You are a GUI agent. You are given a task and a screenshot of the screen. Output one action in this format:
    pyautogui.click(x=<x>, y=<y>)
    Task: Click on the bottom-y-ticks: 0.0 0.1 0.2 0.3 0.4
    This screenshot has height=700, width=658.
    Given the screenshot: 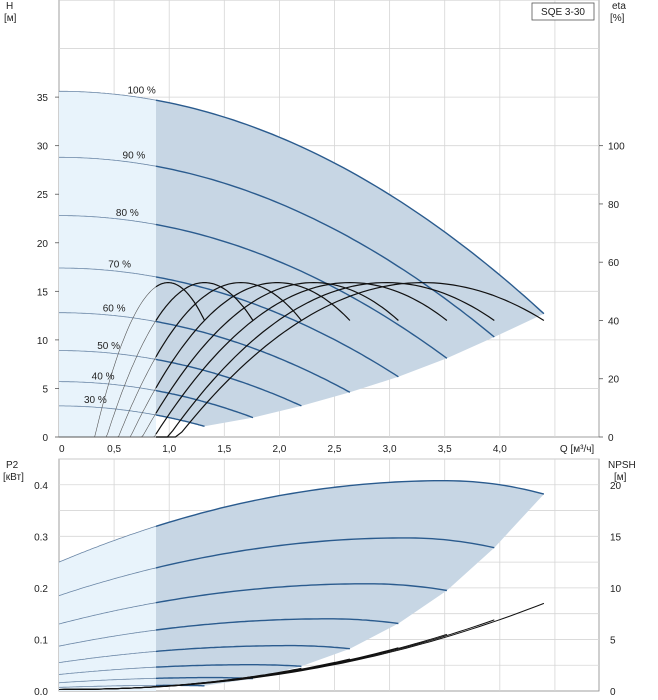 What is the action you would take?
    pyautogui.click(x=41, y=589)
    